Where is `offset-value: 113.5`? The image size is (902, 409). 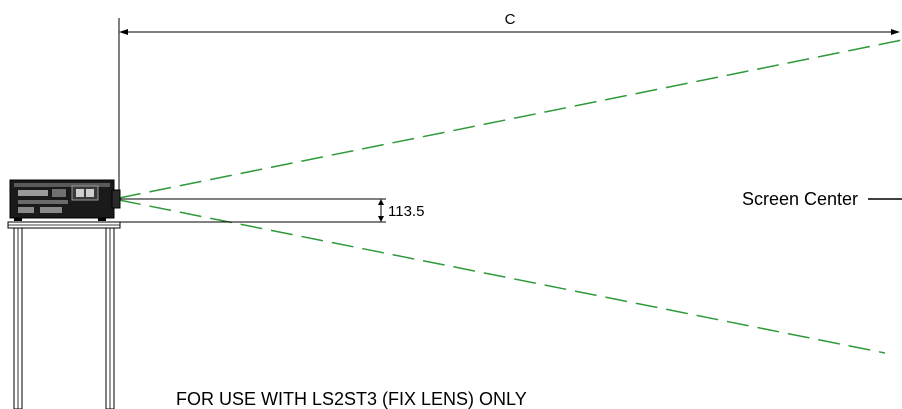 offset-value: 113.5 is located at coordinates (406, 211).